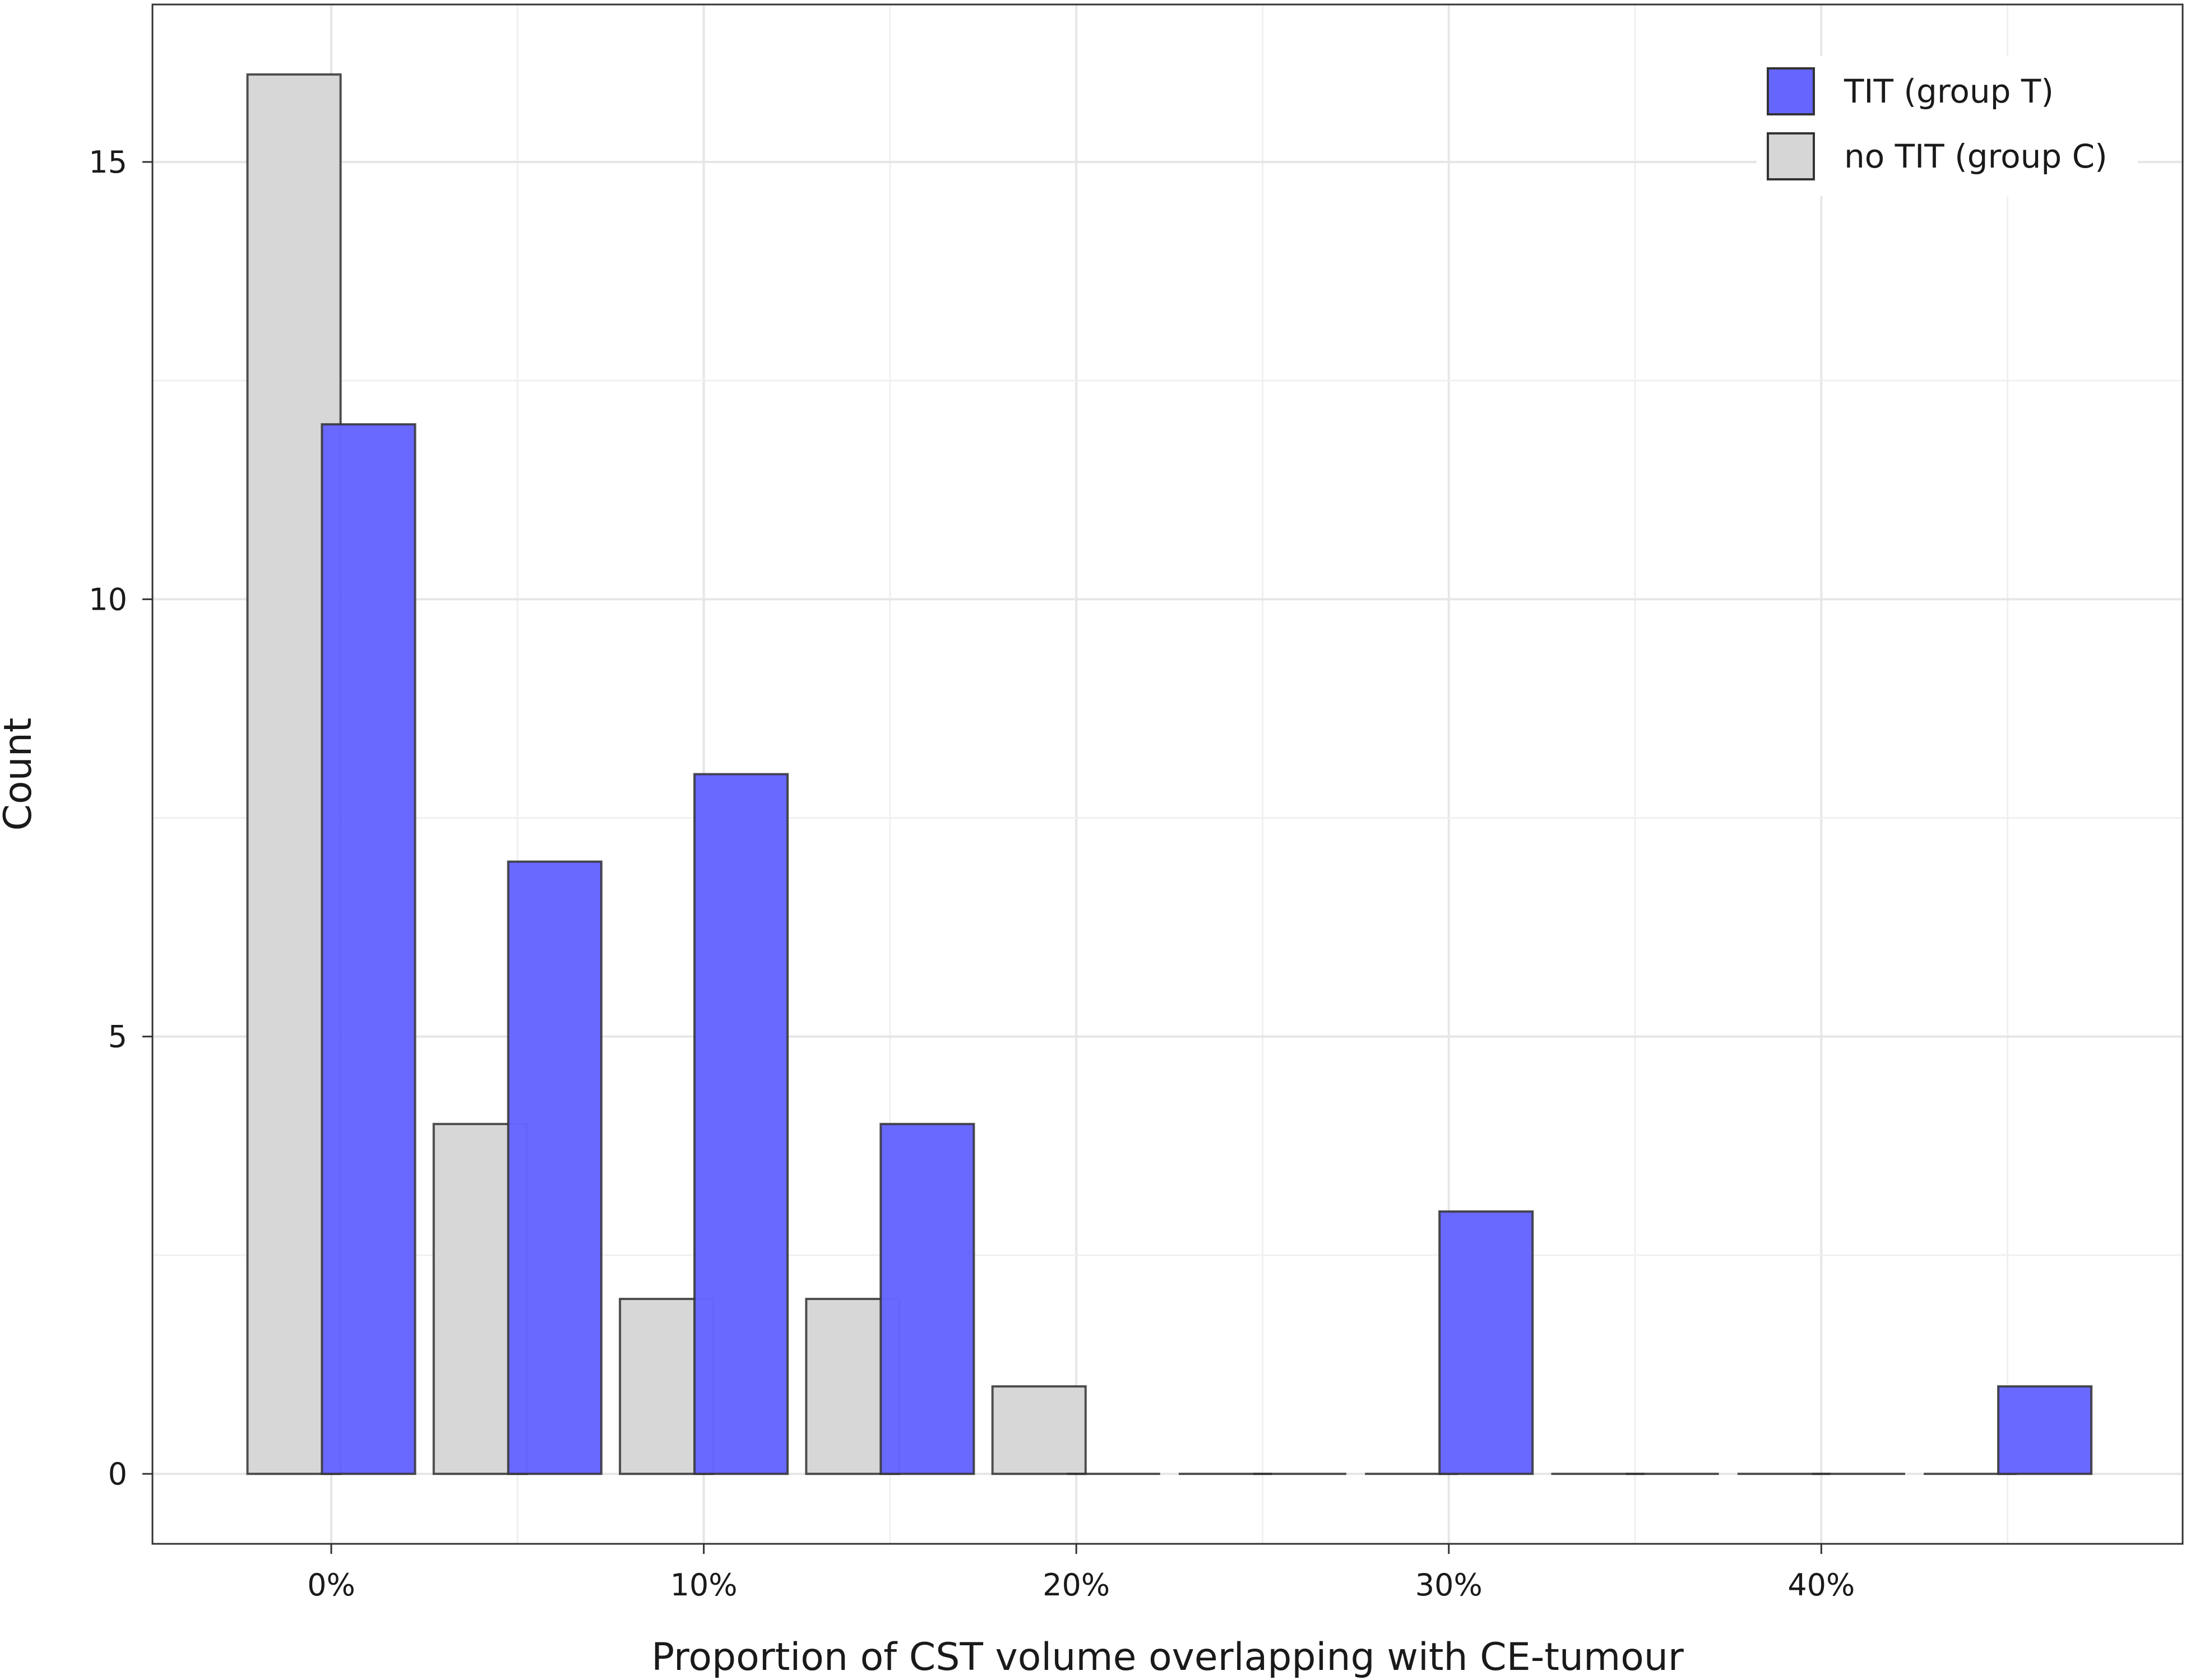 The width and height of the screenshot is (2186, 1680). Describe the element at coordinates (1976, 156) in the screenshot. I see `legend-label-no-tit: no TIT (group C)` at that location.